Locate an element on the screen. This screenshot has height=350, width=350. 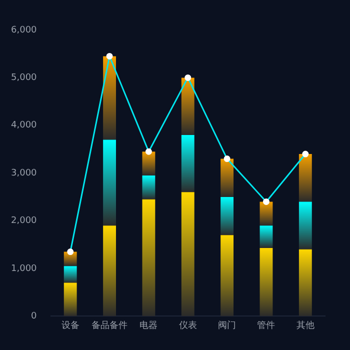
x-tick-label: 电器 is located at coordinates (149, 325).